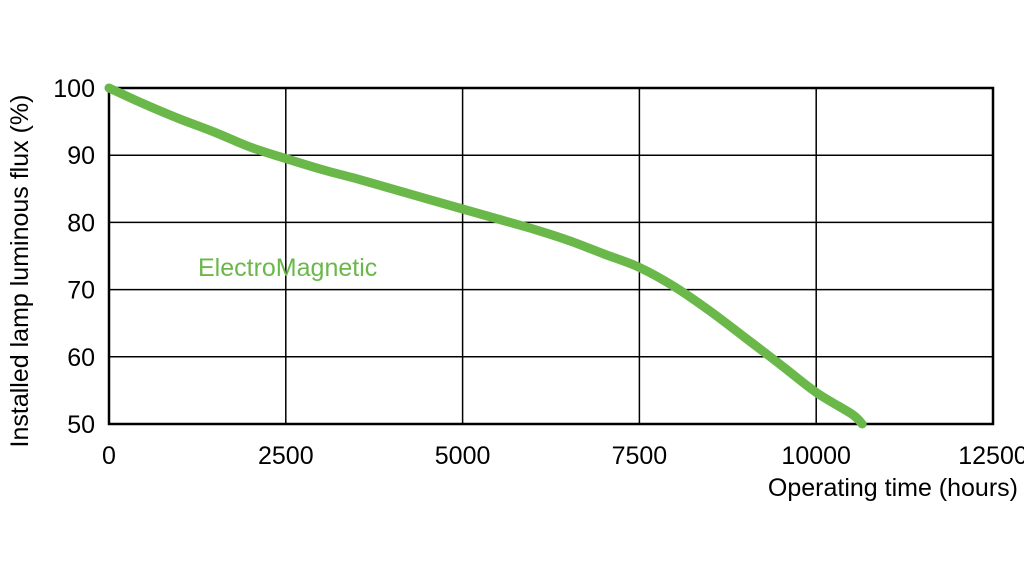 Image resolution: width=1024 pixels, height=578 pixels. I want to click on y-tick-label: 80, so click(81, 223).